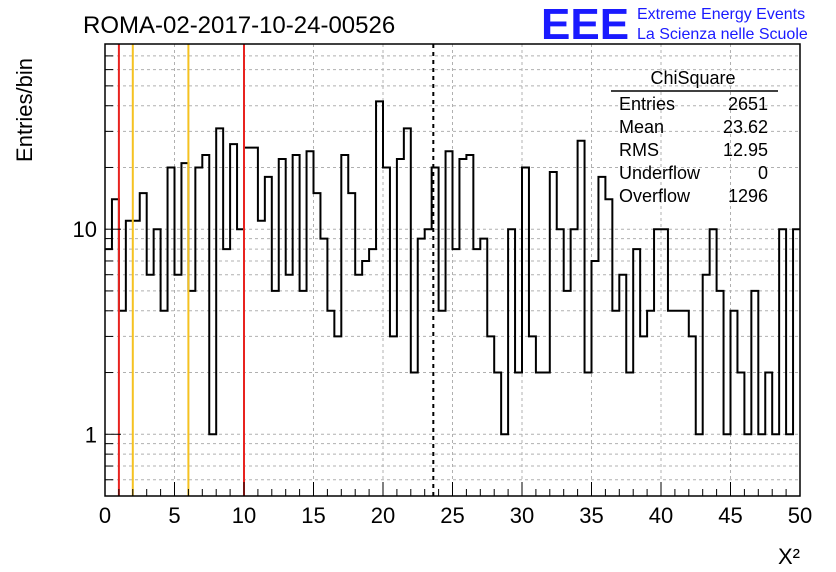  What do you see at coordinates (745, 127) in the screenshot?
I see `stats-value: 23.62` at bounding box center [745, 127].